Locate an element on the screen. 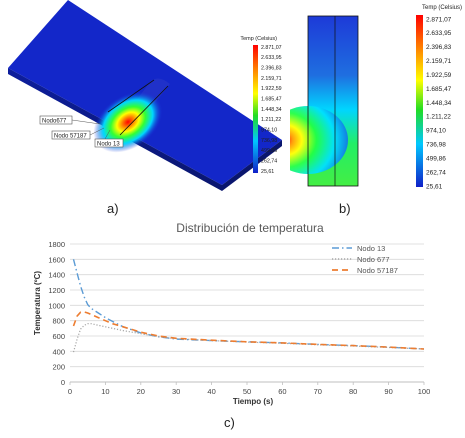  x-tick-label: 80 is located at coordinates (353, 391).